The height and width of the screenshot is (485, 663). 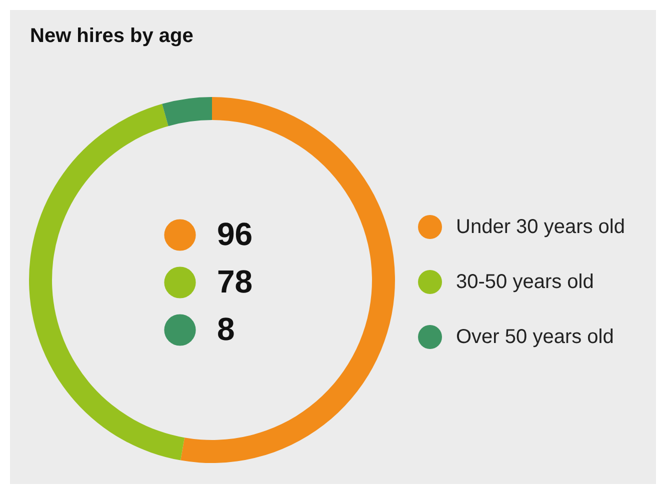 What do you see at coordinates (535, 337) in the screenshot?
I see `legend-label: Over 50 years old` at bounding box center [535, 337].